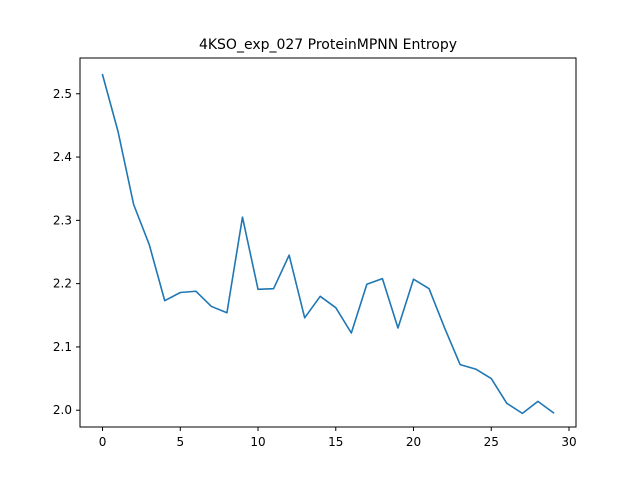 The height and width of the screenshot is (480, 640). Describe the element at coordinates (491, 442) in the screenshot. I see `x-tick-label: 25` at that location.